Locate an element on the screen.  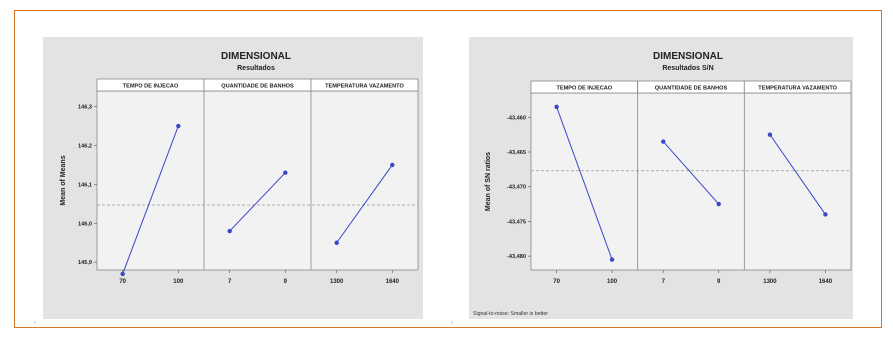
frame-bottom-line is located at coordinates (448, 327).